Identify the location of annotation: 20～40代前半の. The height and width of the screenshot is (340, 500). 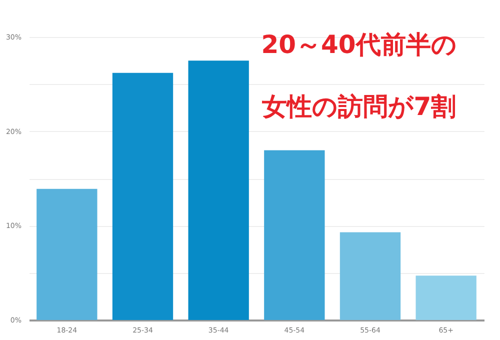
(359, 44).